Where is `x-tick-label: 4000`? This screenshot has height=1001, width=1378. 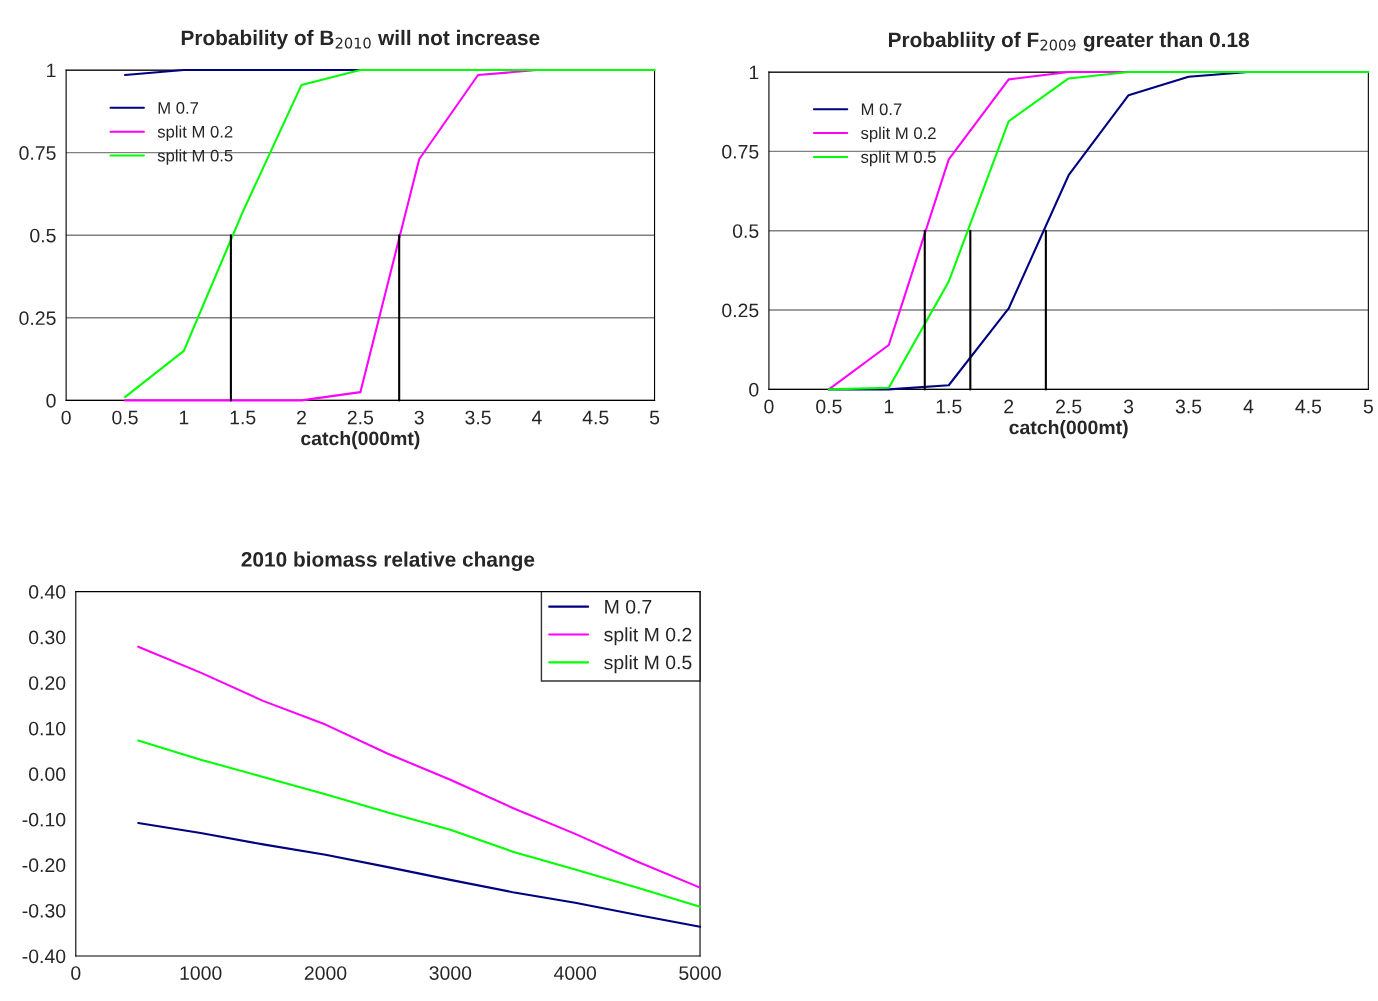 x-tick-label: 4000 is located at coordinates (575, 973).